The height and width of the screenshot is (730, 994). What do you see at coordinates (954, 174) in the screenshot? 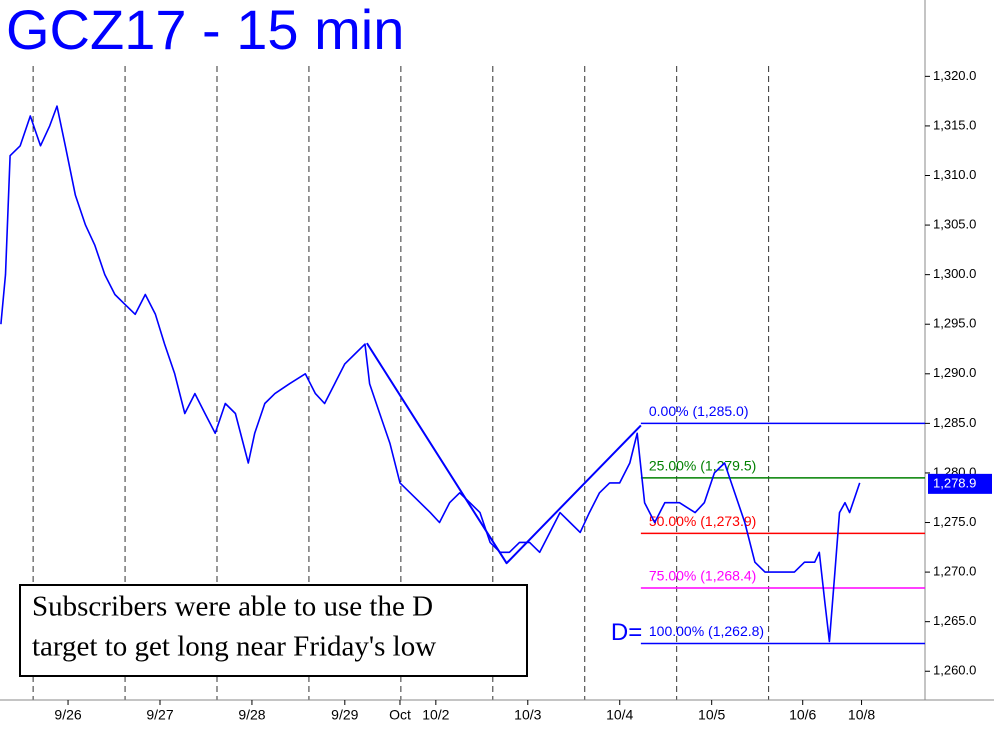
I see `y-tick-label: 1,310.0` at bounding box center [954, 174].